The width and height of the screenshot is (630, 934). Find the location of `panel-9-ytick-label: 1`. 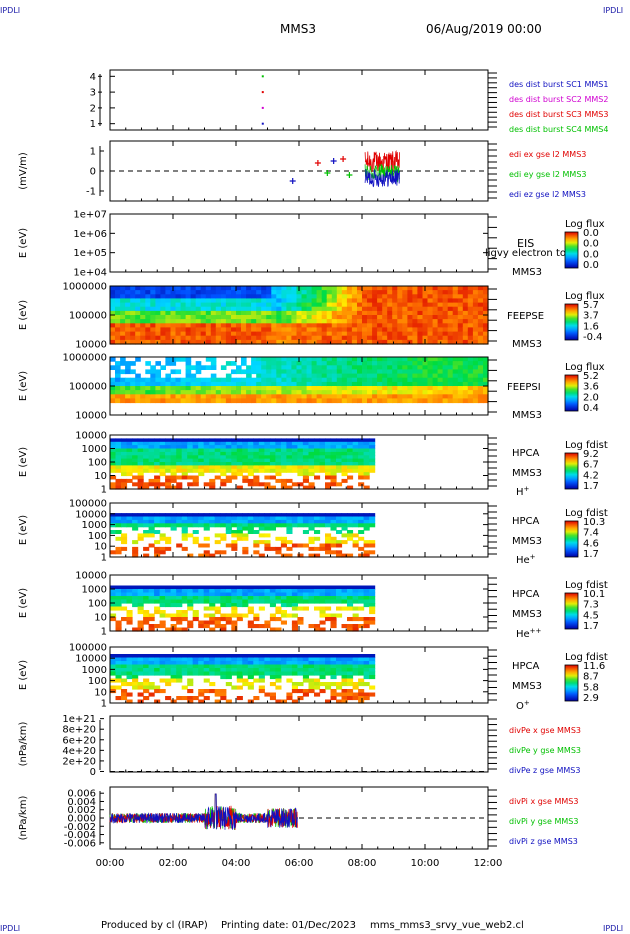

panel-9-ytick-label: 1 is located at coordinates (104, 704).